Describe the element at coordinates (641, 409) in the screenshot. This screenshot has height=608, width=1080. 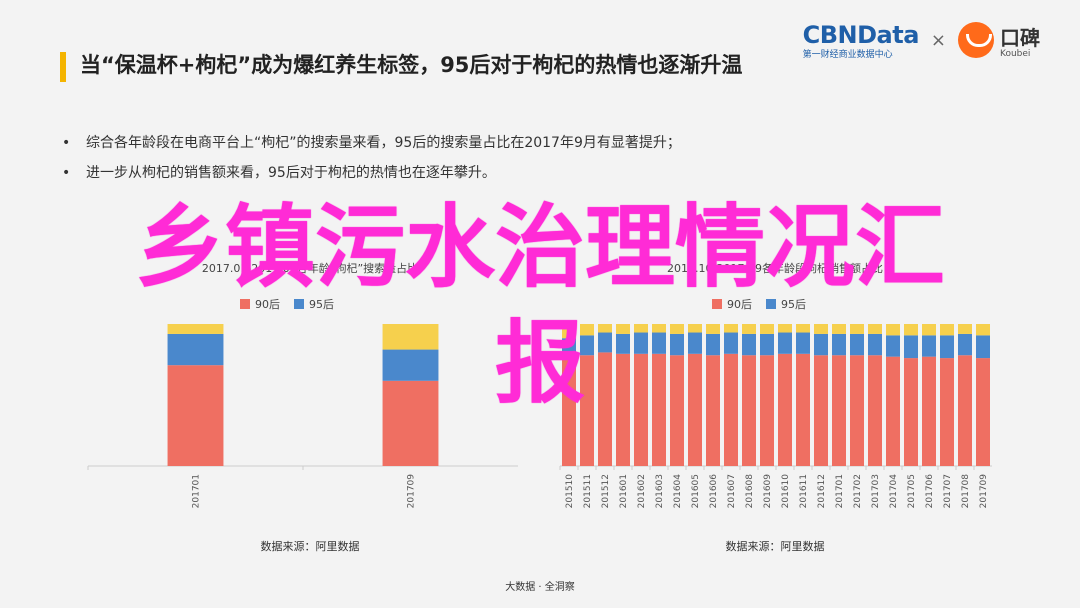
I see `chart2-bar-201602-series0` at that location.